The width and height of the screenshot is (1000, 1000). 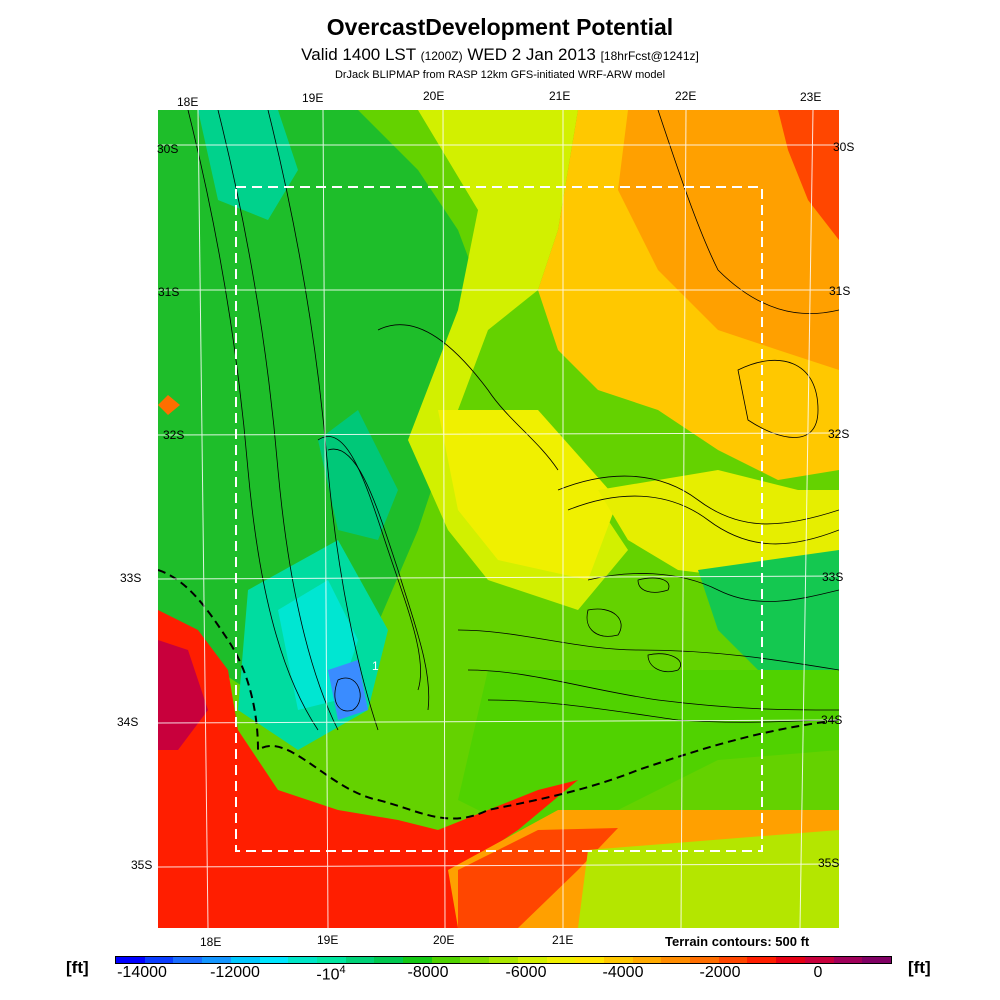 What do you see at coordinates (428, 972) in the screenshot?
I see `colorbar-tick: -8000` at bounding box center [428, 972].